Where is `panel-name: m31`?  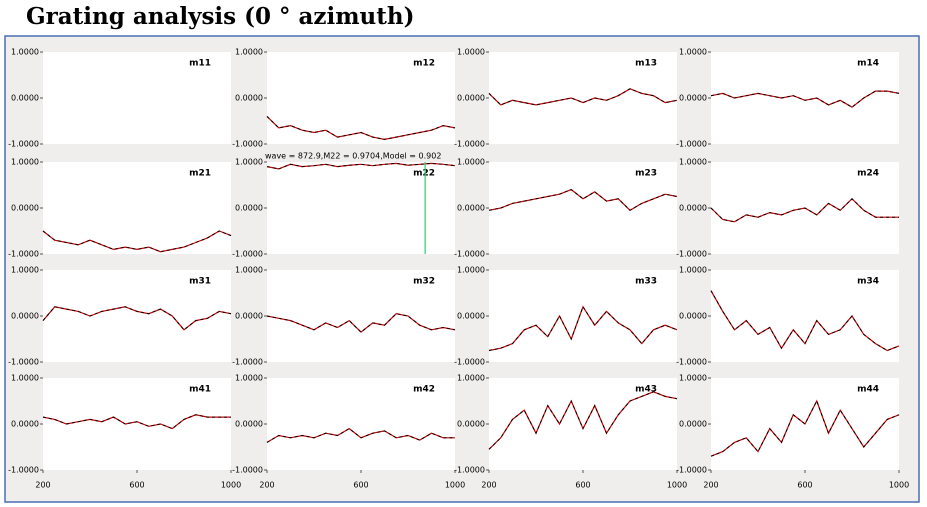 panel-name: m31 is located at coordinates (200, 282).